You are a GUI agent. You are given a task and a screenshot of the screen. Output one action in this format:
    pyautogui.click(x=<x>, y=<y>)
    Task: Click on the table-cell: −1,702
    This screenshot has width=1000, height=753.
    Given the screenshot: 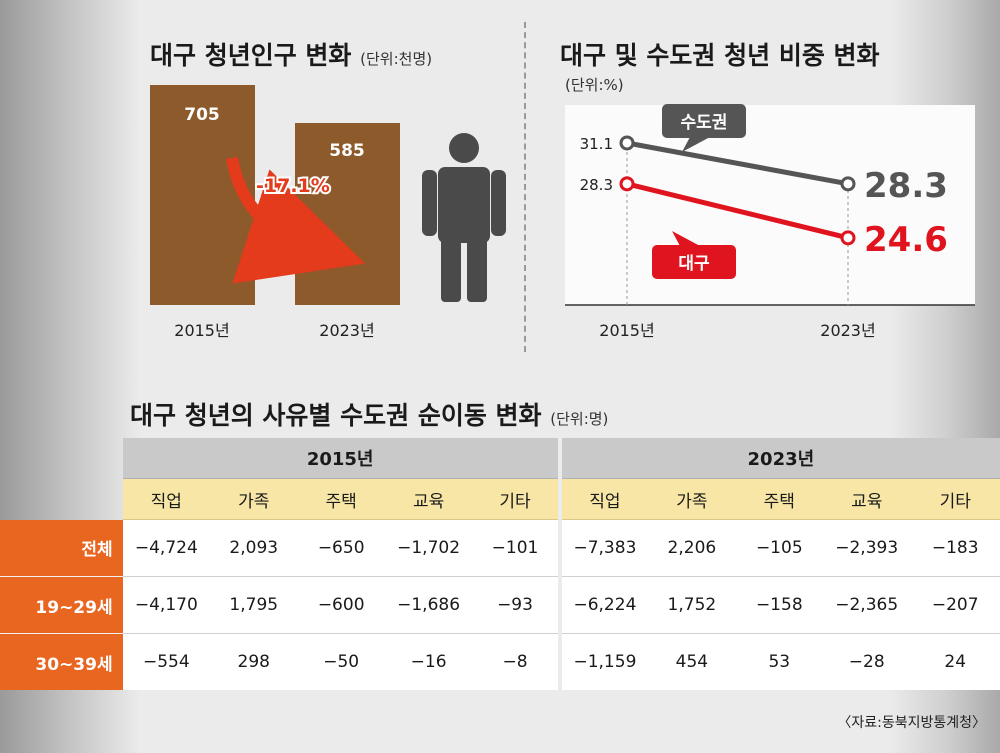 What is the action you would take?
    pyautogui.click(x=428, y=548)
    